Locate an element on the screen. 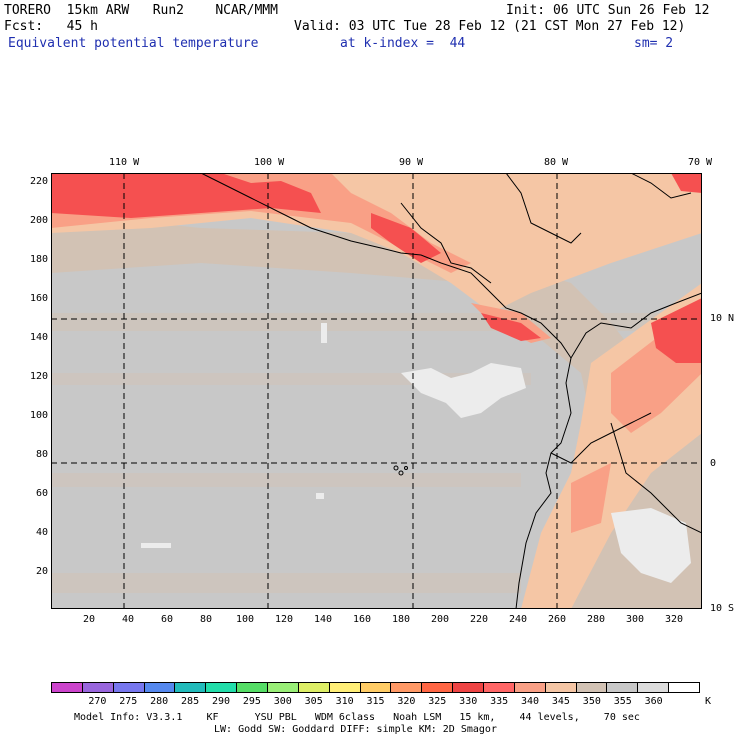  colorbar-label: 270 is located at coordinates (97, 701).